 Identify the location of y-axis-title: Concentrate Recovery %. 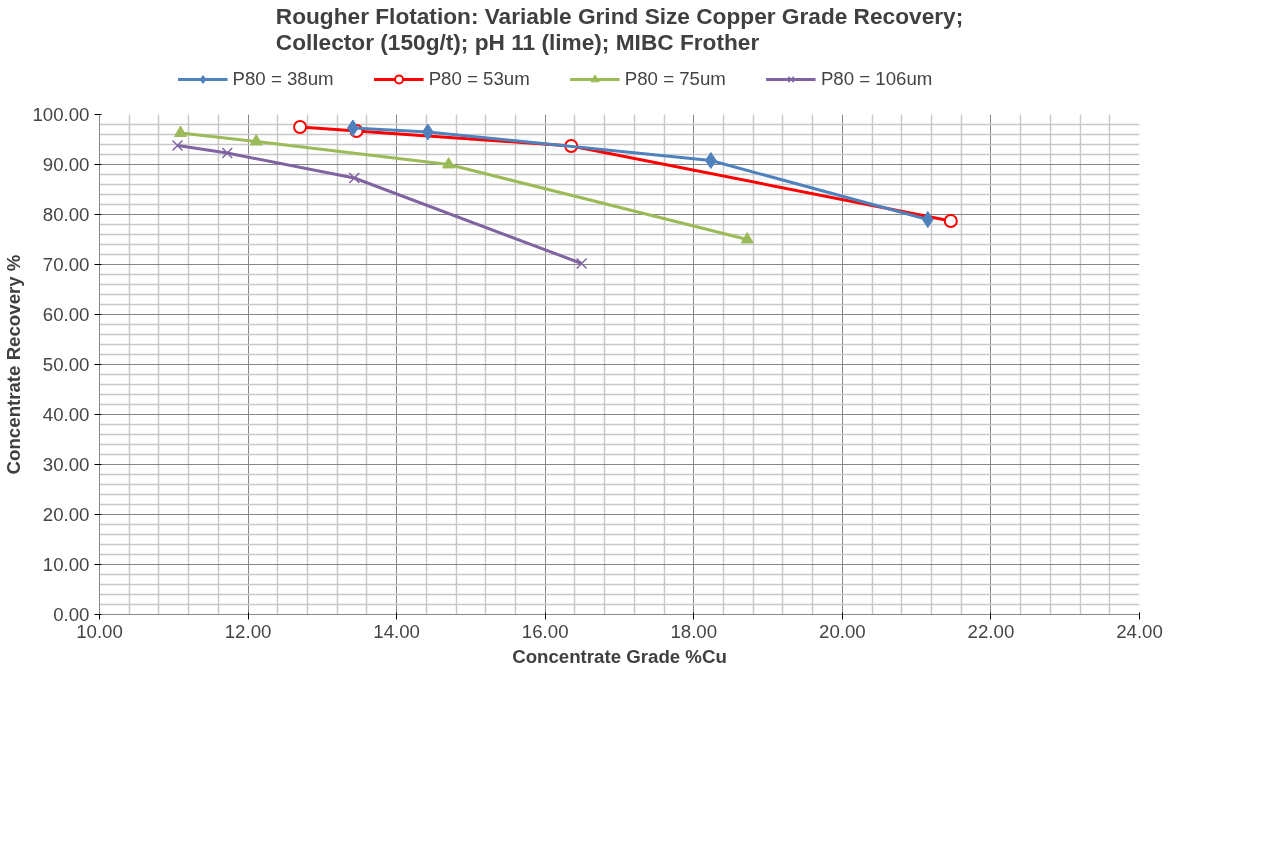
(14, 364).